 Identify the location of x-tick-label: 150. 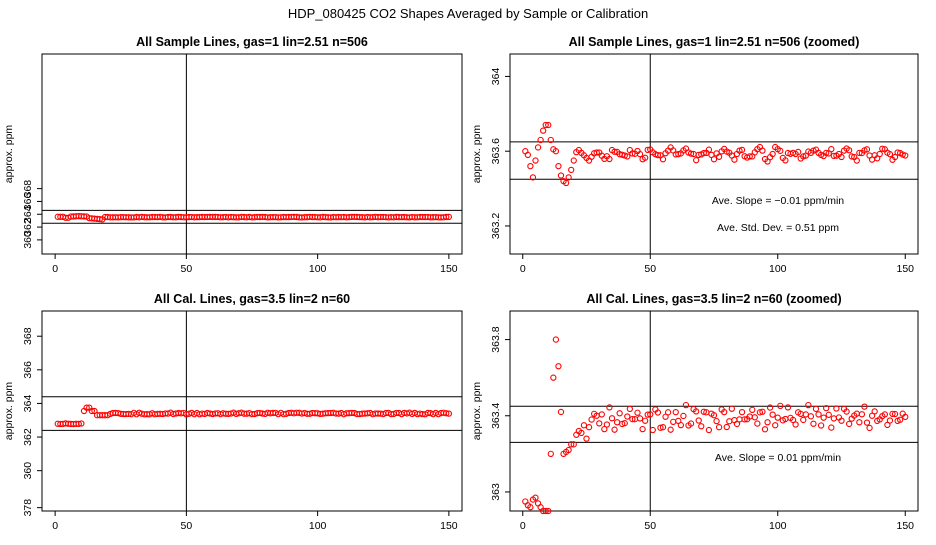
(449, 526).